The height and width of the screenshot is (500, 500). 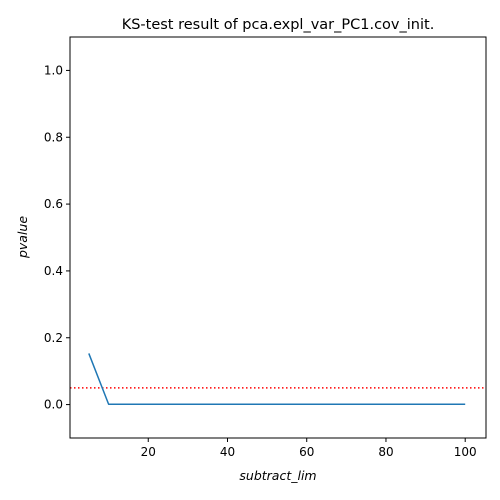 I want to click on y-tick-label: 0.4, so click(x=53, y=271).